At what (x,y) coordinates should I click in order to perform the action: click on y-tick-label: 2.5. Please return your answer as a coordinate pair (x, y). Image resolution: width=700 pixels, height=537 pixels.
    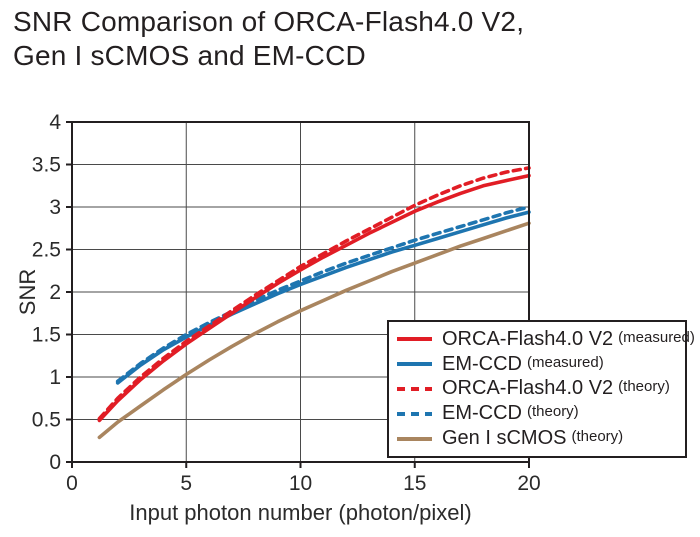
    Looking at the image, I should click on (46, 250).